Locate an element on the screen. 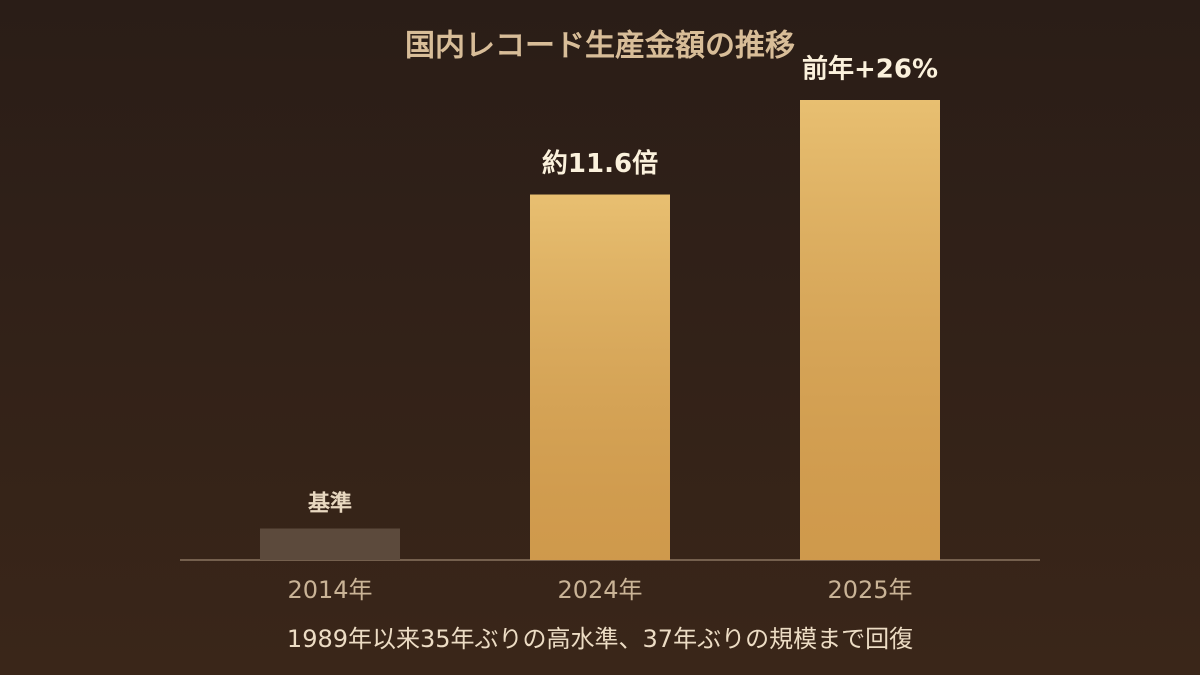 The width and height of the screenshot is (1200, 675). bar is located at coordinates (330, 544).